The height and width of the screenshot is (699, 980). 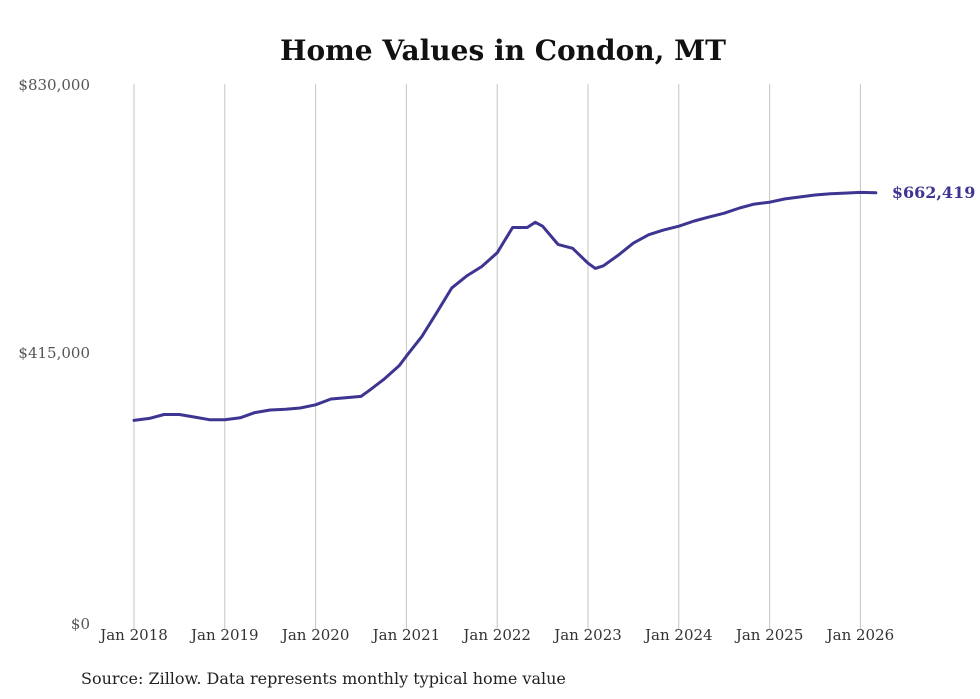 What do you see at coordinates (54, 85) in the screenshot?
I see `y-tick-label: $830,000` at bounding box center [54, 85].